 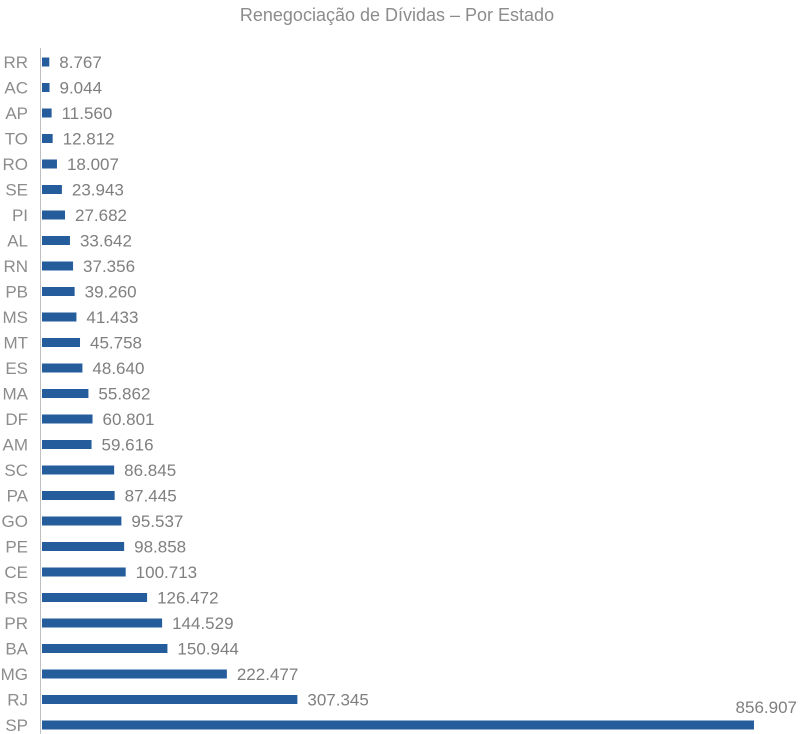 What do you see at coordinates (106, 241) in the screenshot?
I see `value-label: 33.642` at bounding box center [106, 241].